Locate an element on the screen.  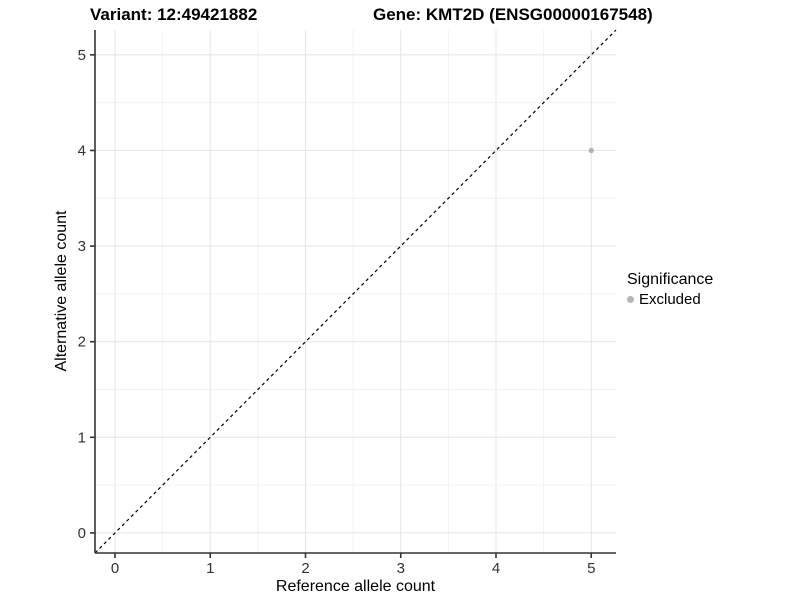
x-tick-label: 4 is located at coordinates (496, 568).